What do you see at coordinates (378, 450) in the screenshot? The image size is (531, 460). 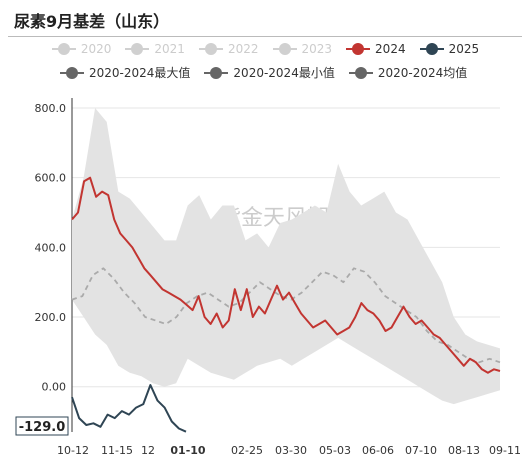 I see `x-tick-label: 06-06` at bounding box center [378, 450].